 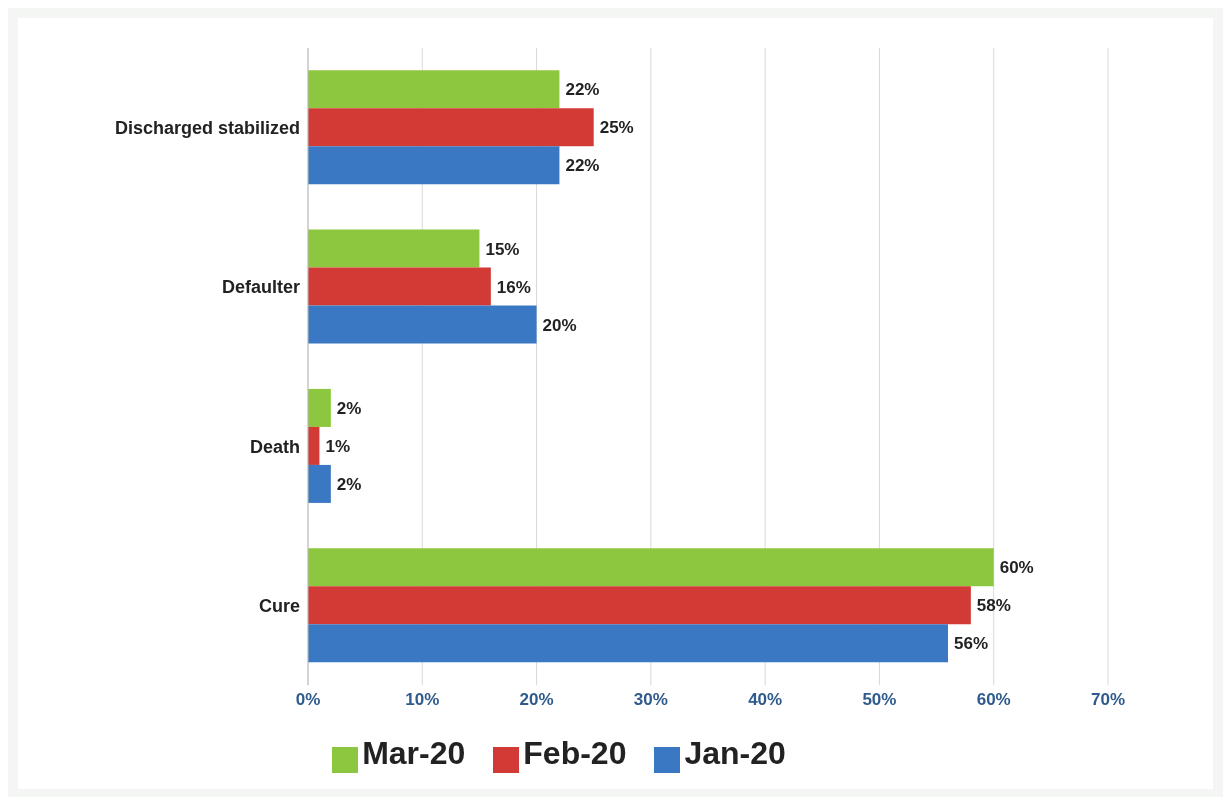 I want to click on x-tick-label: 50%, so click(x=879, y=700).